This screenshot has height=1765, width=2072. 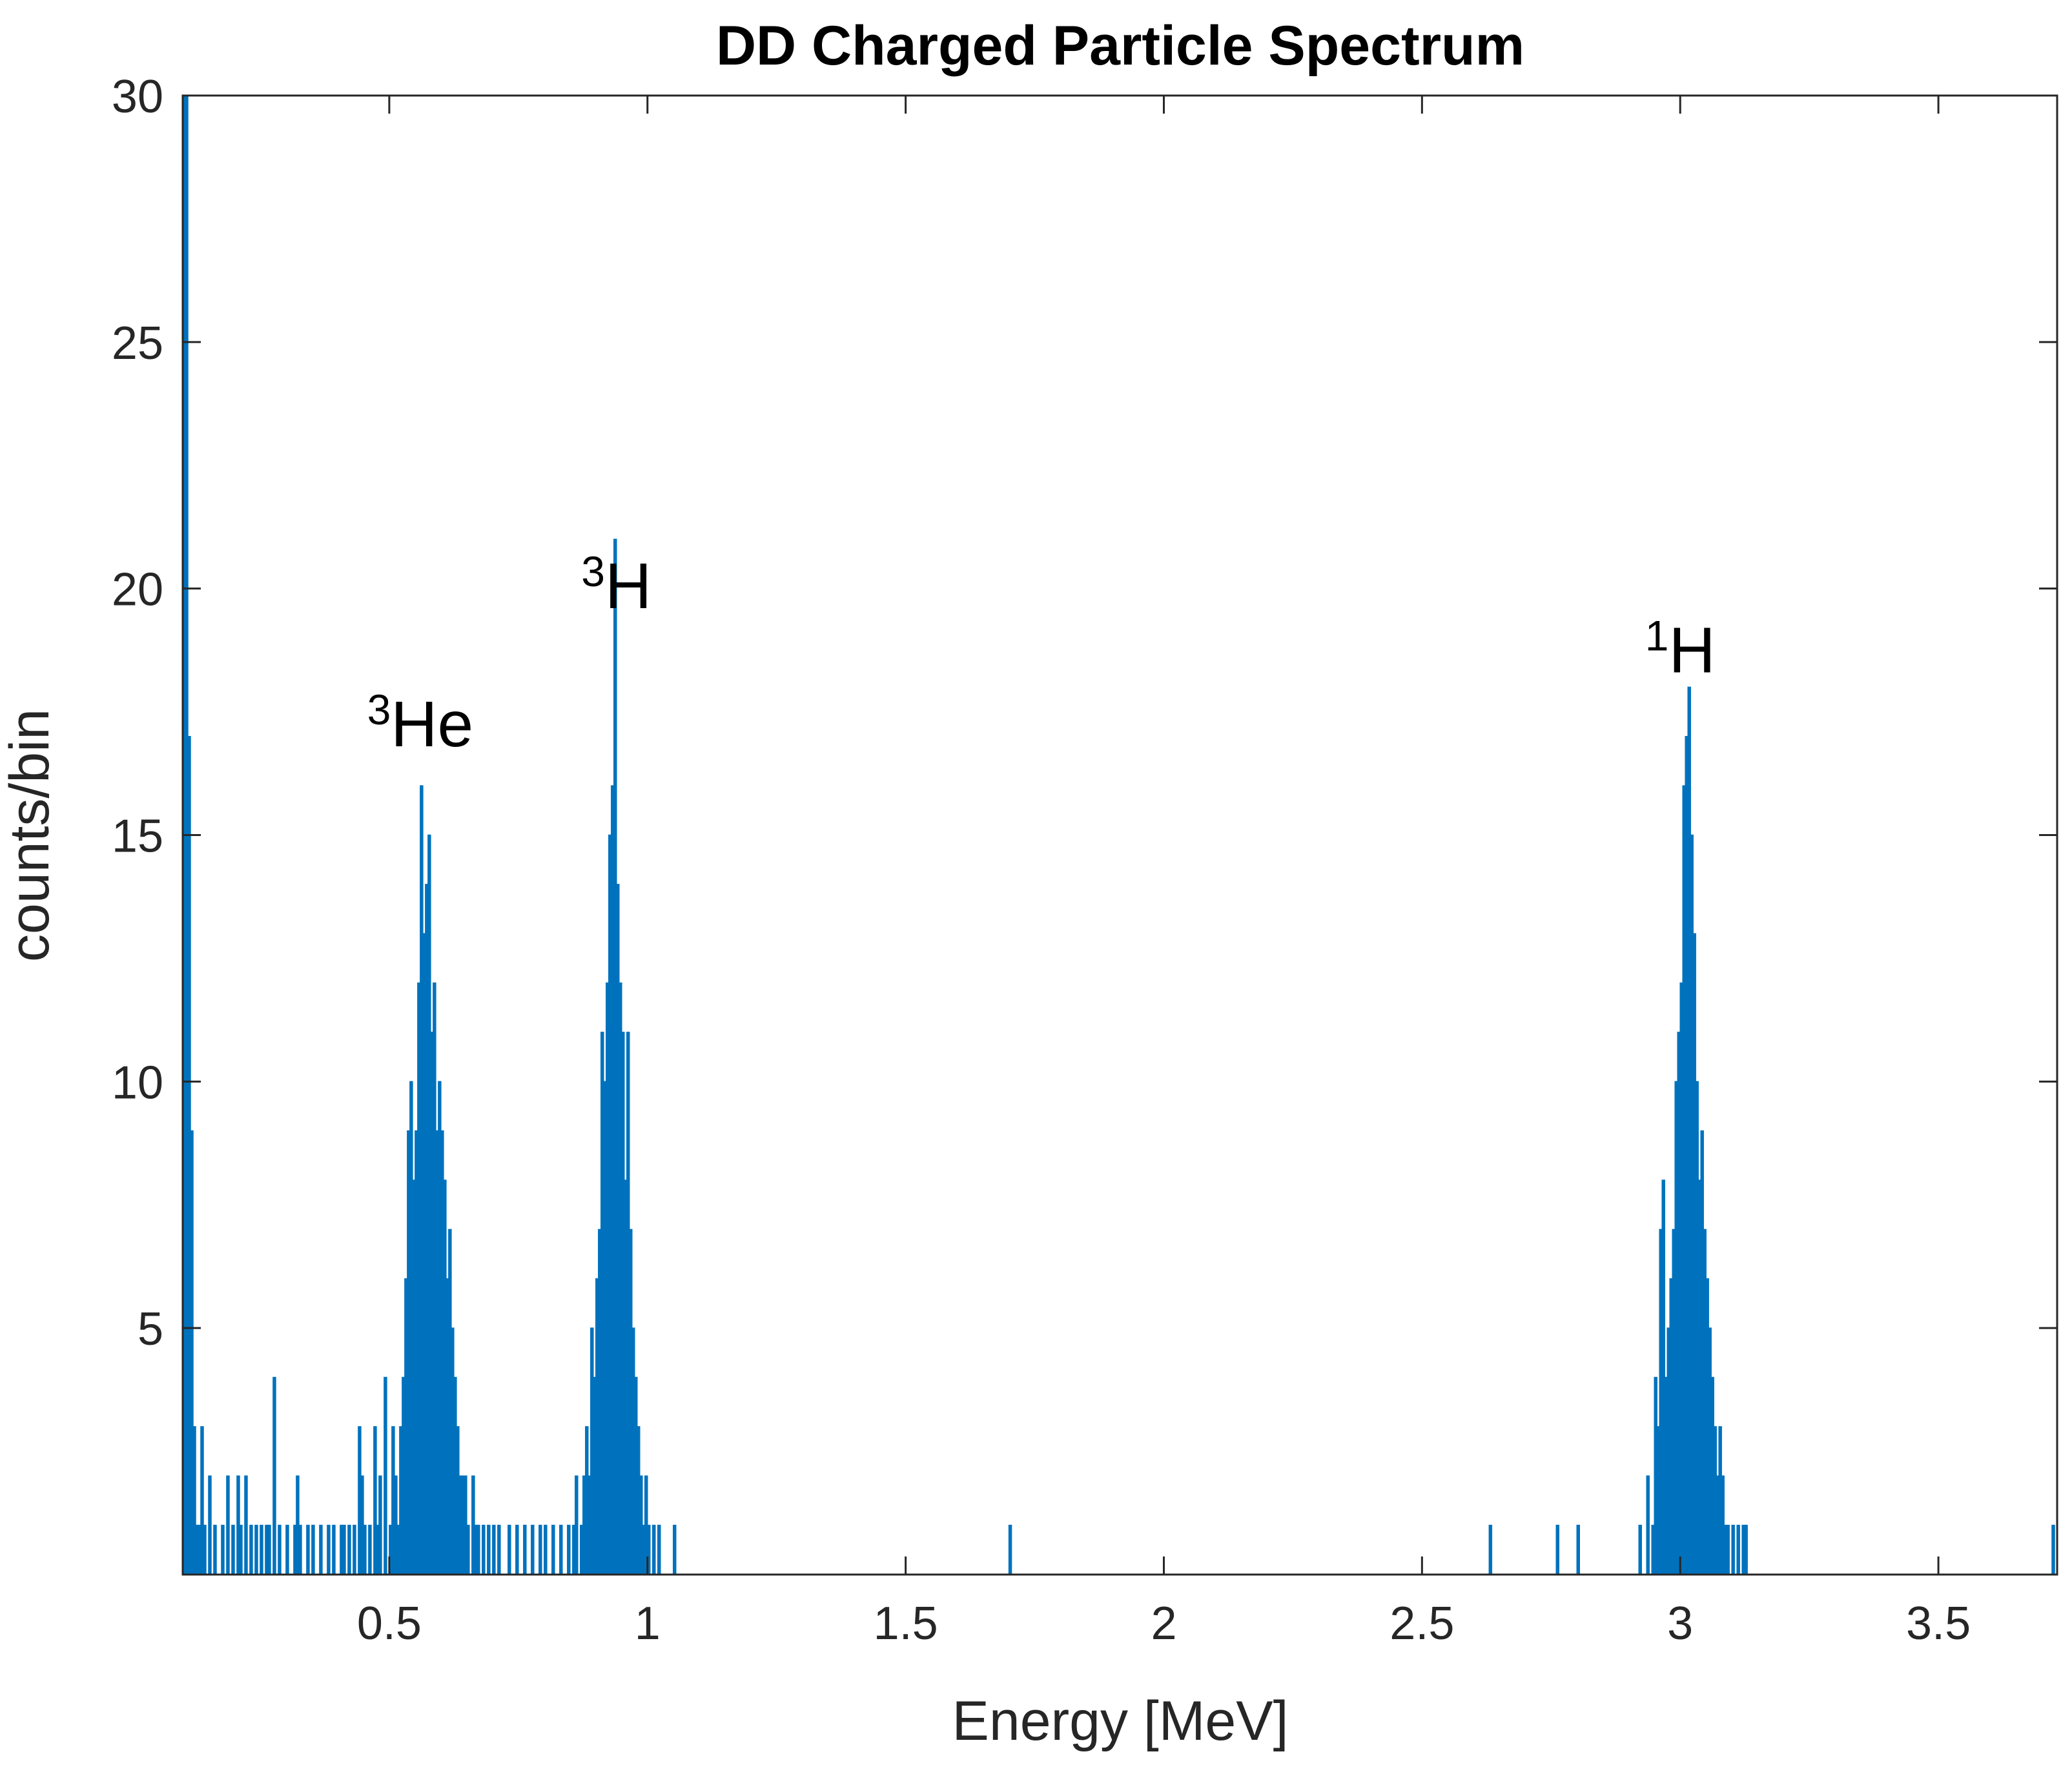 What do you see at coordinates (1163, 1623) in the screenshot?
I see `x-tick-label: 2` at bounding box center [1163, 1623].